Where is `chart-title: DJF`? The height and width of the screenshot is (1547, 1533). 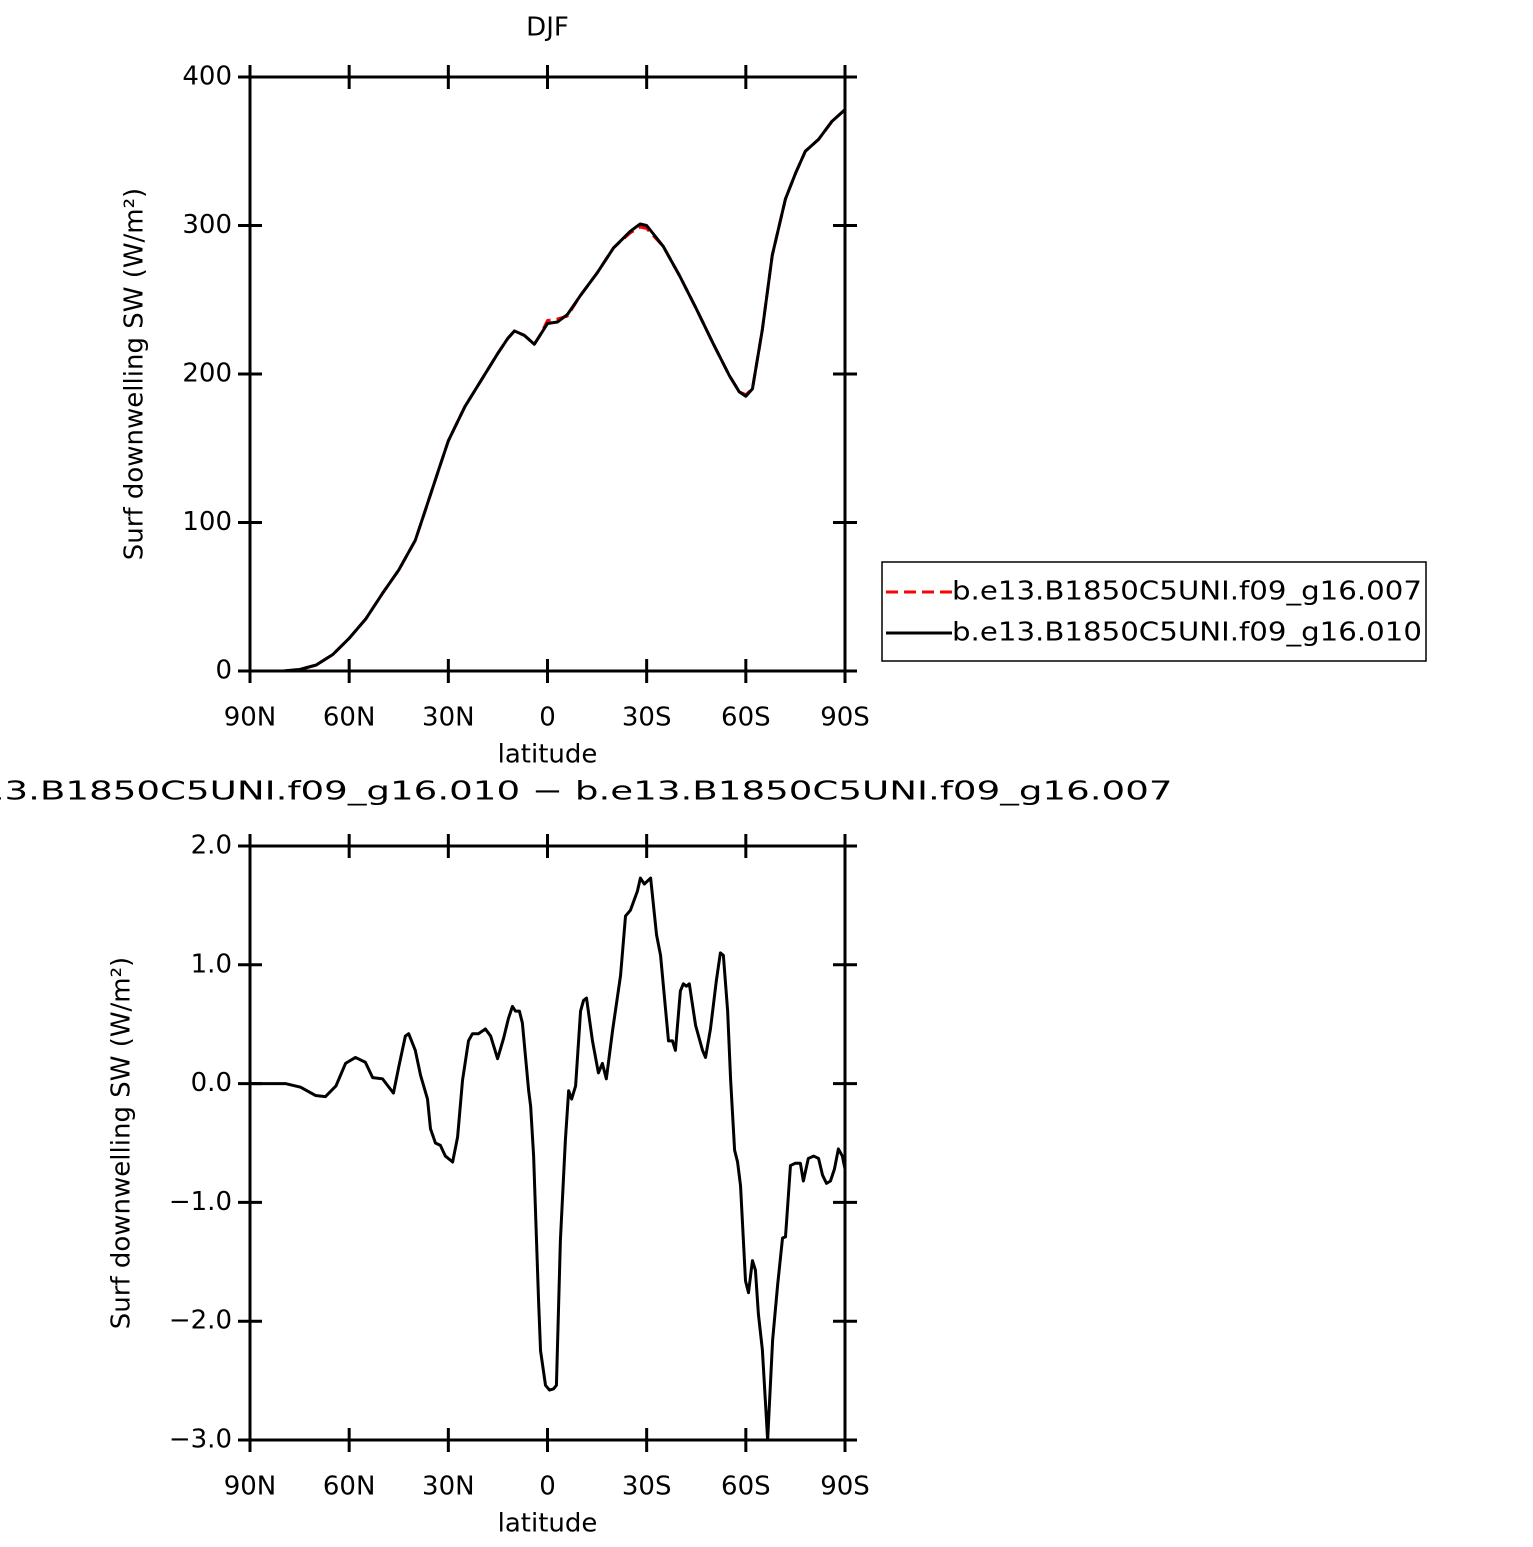 chart-title: DJF is located at coordinates (547, 28).